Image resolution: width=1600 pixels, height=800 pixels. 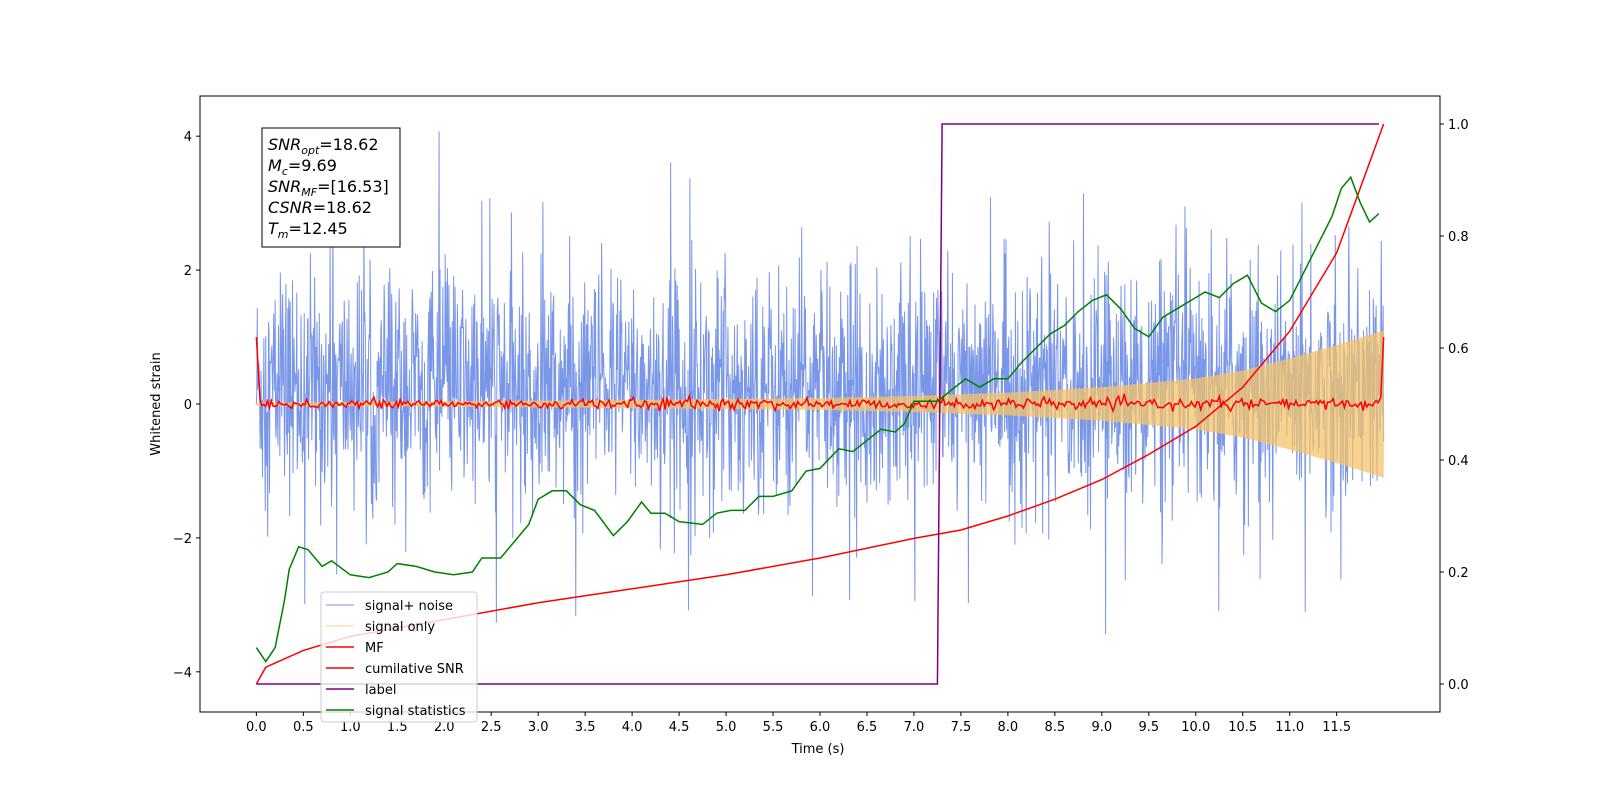 I want to click on x-tick-label: 8.5, so click(x=1055, y=727).